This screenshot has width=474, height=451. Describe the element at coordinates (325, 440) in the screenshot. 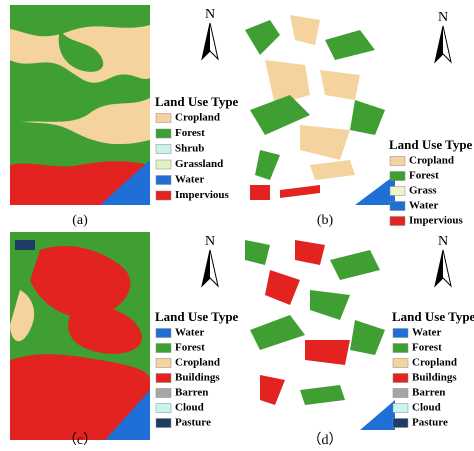

I see `panel-label: （d）` at that location.